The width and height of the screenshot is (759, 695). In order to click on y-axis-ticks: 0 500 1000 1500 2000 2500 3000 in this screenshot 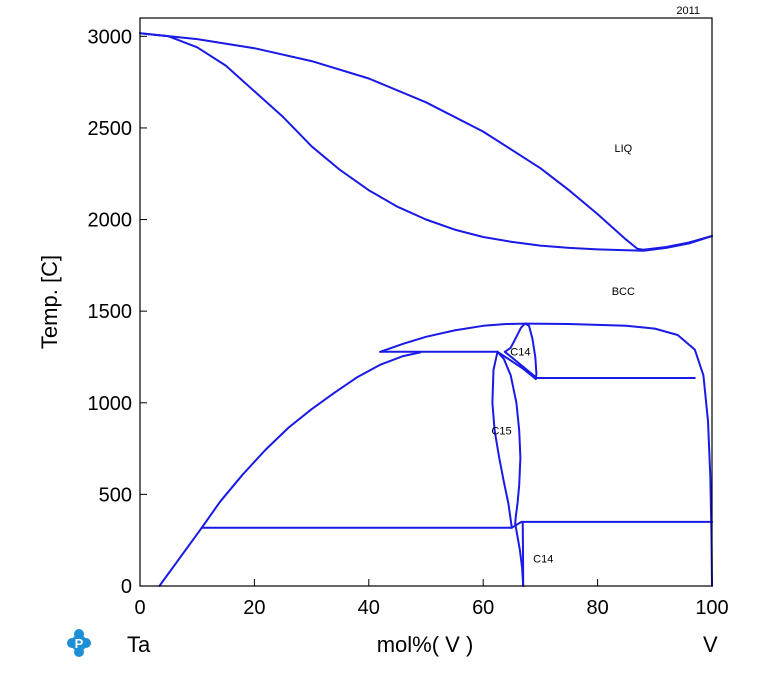, I will do `click(117, 312)`.